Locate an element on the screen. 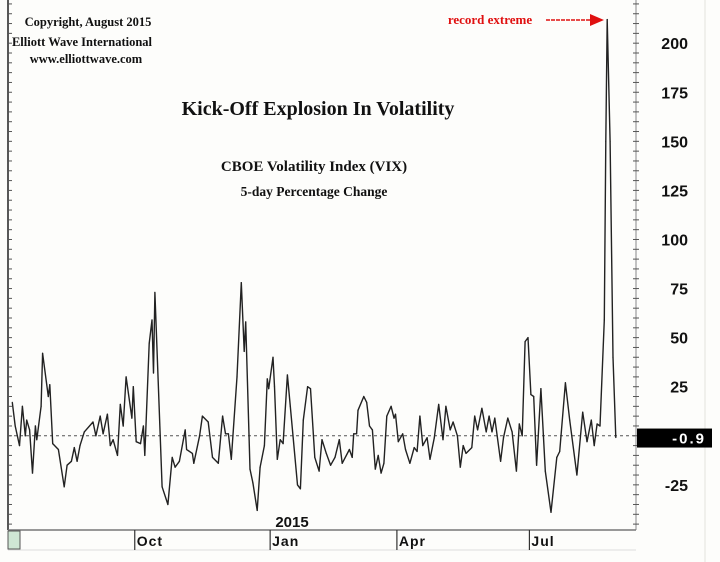 The image size is (720, 562). chart-subtitle: CBOE Volatility Index (VIX) is located at coordinates (314, 167).